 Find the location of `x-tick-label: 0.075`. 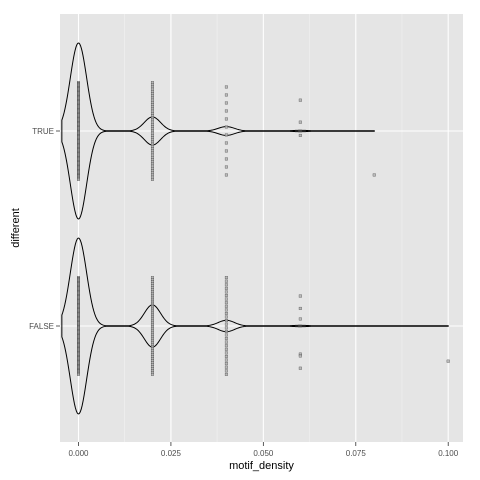

x-tick-label: 0.075 is located at coordinates (356, 453).